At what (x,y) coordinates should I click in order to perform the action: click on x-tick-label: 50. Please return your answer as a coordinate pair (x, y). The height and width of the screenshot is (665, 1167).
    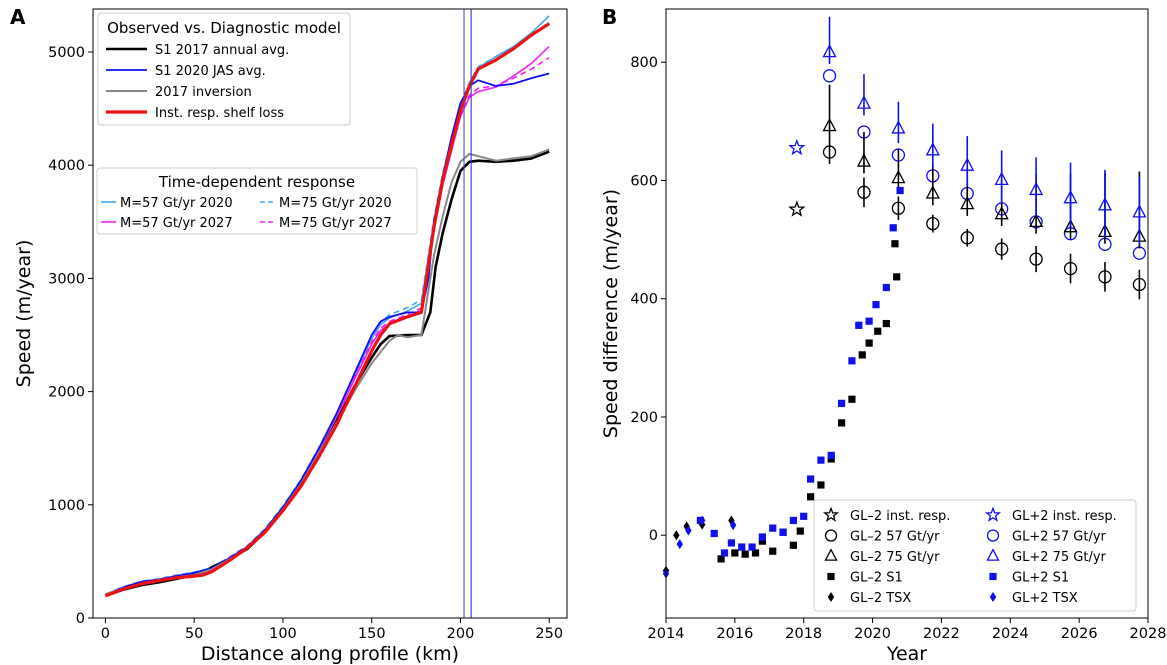
    Looking at the image, I should click on (194, 634).